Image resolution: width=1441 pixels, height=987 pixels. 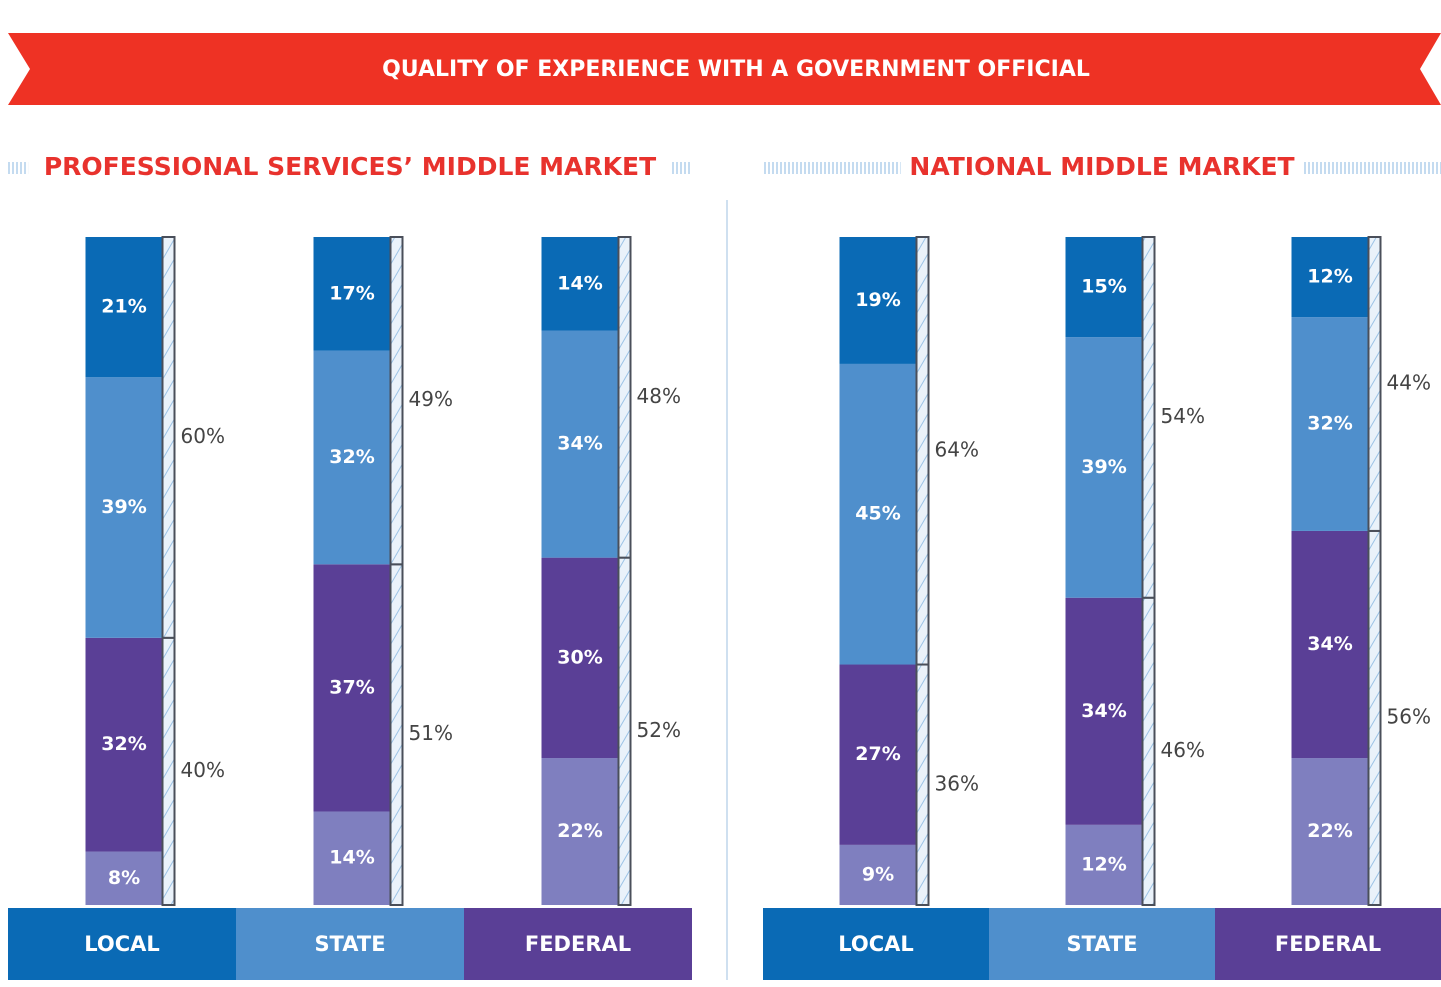 What do you see at coordinates (659, 730) in the screenshot?
I see `bracket-label: 52%` at bounding box center [659, 730].